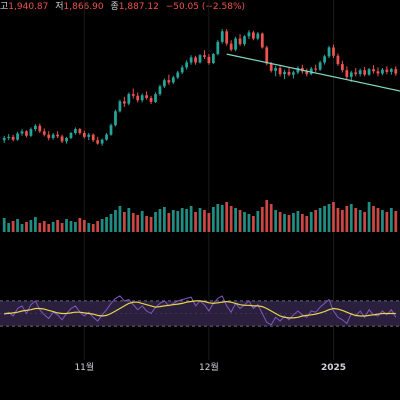  What do you see at coordinates (205, 7) in the screenshot?
I see `change-value: −50.05 (−2.58%)` at bounding box center [205, 7].